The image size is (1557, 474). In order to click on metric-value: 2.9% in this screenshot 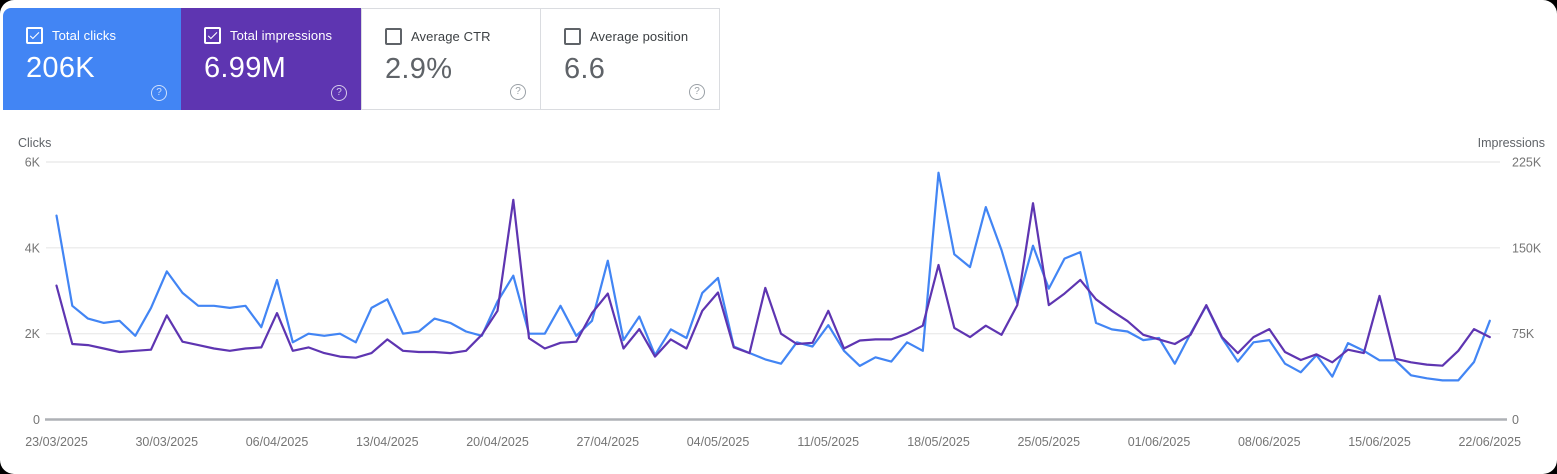, I will do `click(419, 69)`.